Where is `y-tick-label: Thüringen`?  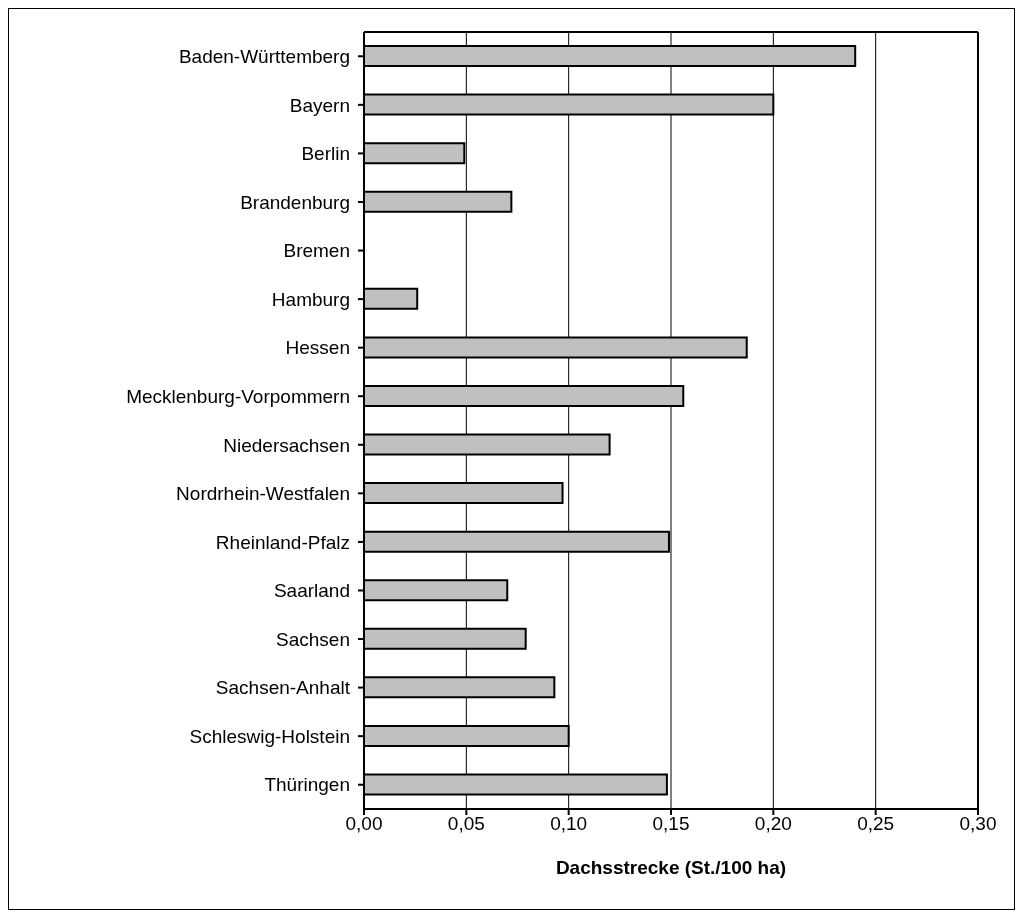
y-tick-label: Thüringen is located at coordinates (307, 785).